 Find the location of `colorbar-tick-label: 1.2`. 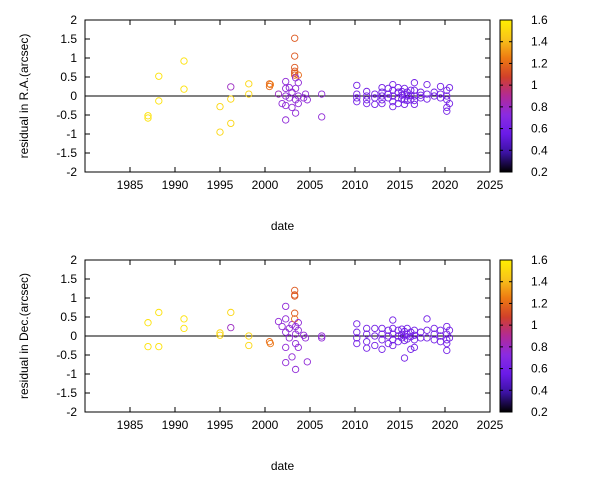

colorbar-tick-label: 1.2 is located at coordinates (539, 303).